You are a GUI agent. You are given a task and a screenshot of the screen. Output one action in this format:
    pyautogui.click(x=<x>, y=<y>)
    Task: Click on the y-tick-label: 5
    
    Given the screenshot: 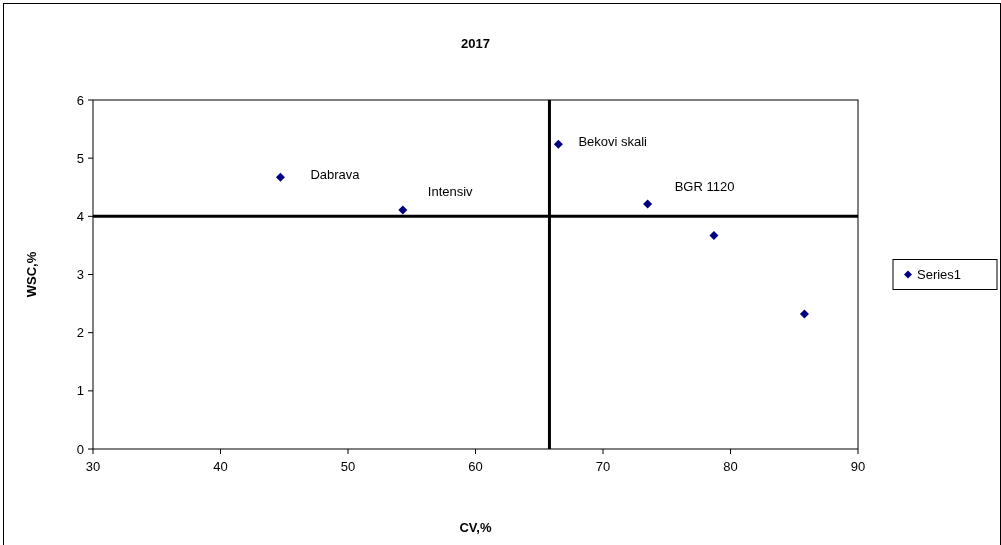 What is the action you would take?
    pyautogui.click(x=80, y=158)
    